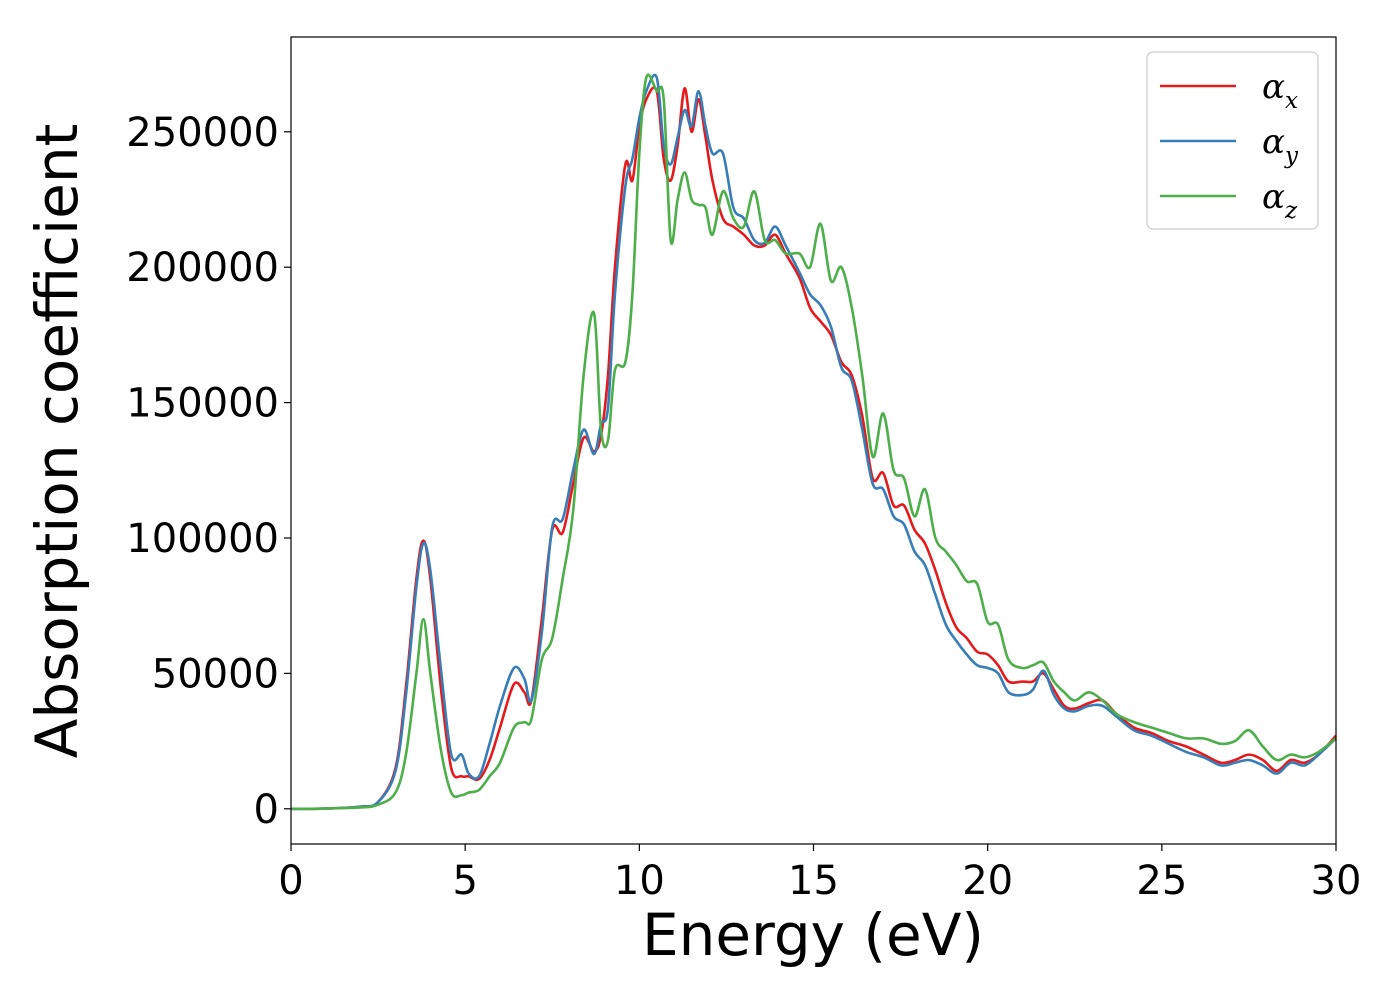 This screenshot has height=1000, width=1400. What do you see at coordinates (1229, 145) in the screenshot?
I see `legend-items: αx αy αz` at bounding box center [1229, 145].